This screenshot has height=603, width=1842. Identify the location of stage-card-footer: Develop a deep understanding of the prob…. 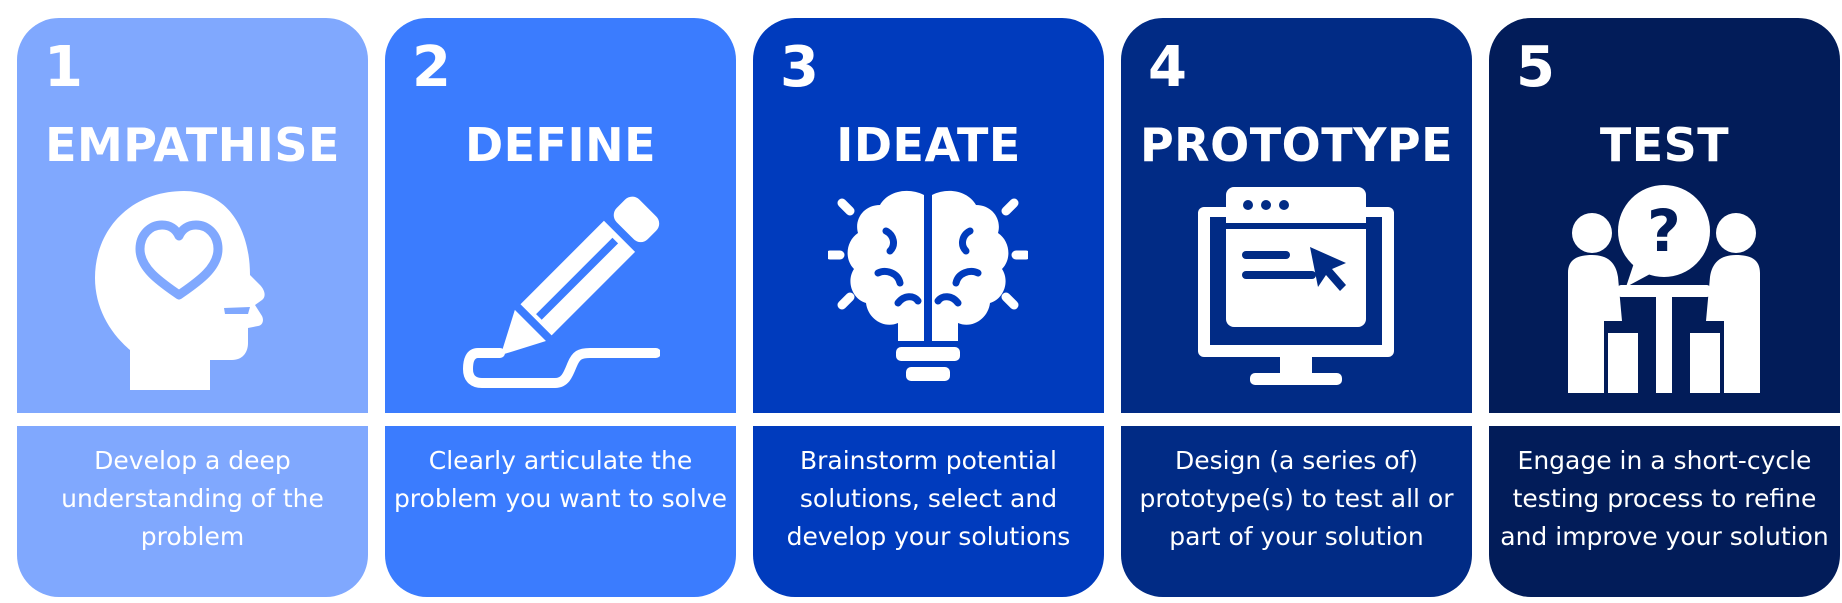
(192, 511).